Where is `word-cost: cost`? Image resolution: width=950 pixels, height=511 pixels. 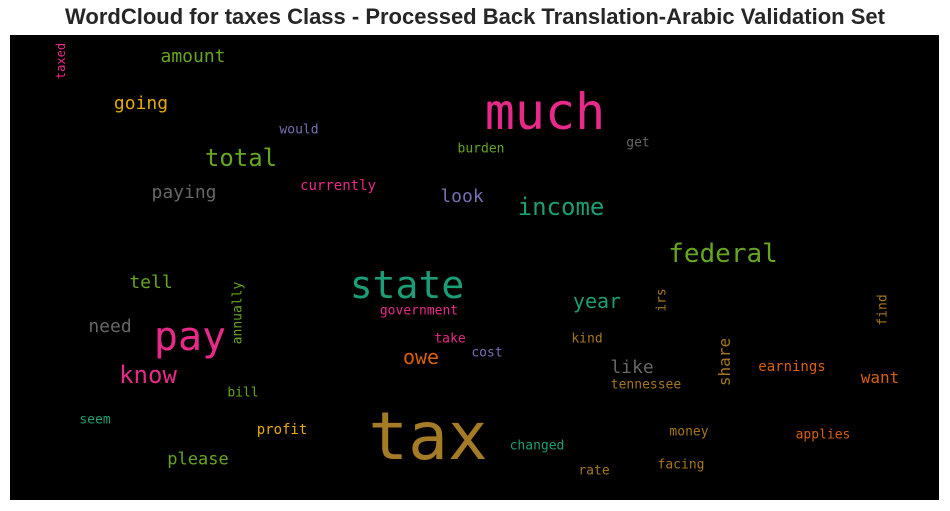 word-cost: cost is located at coordinates (487, 353).